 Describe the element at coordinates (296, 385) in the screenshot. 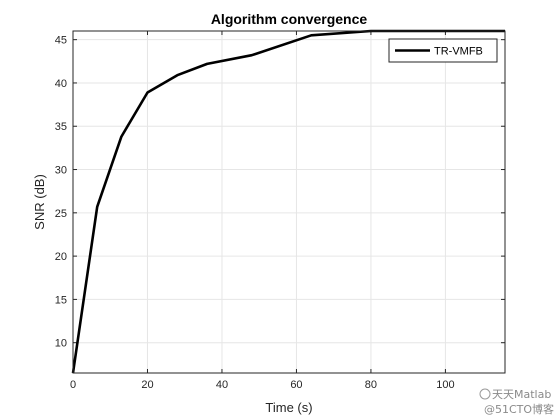

I see `x-tick-label: 60` at that location.